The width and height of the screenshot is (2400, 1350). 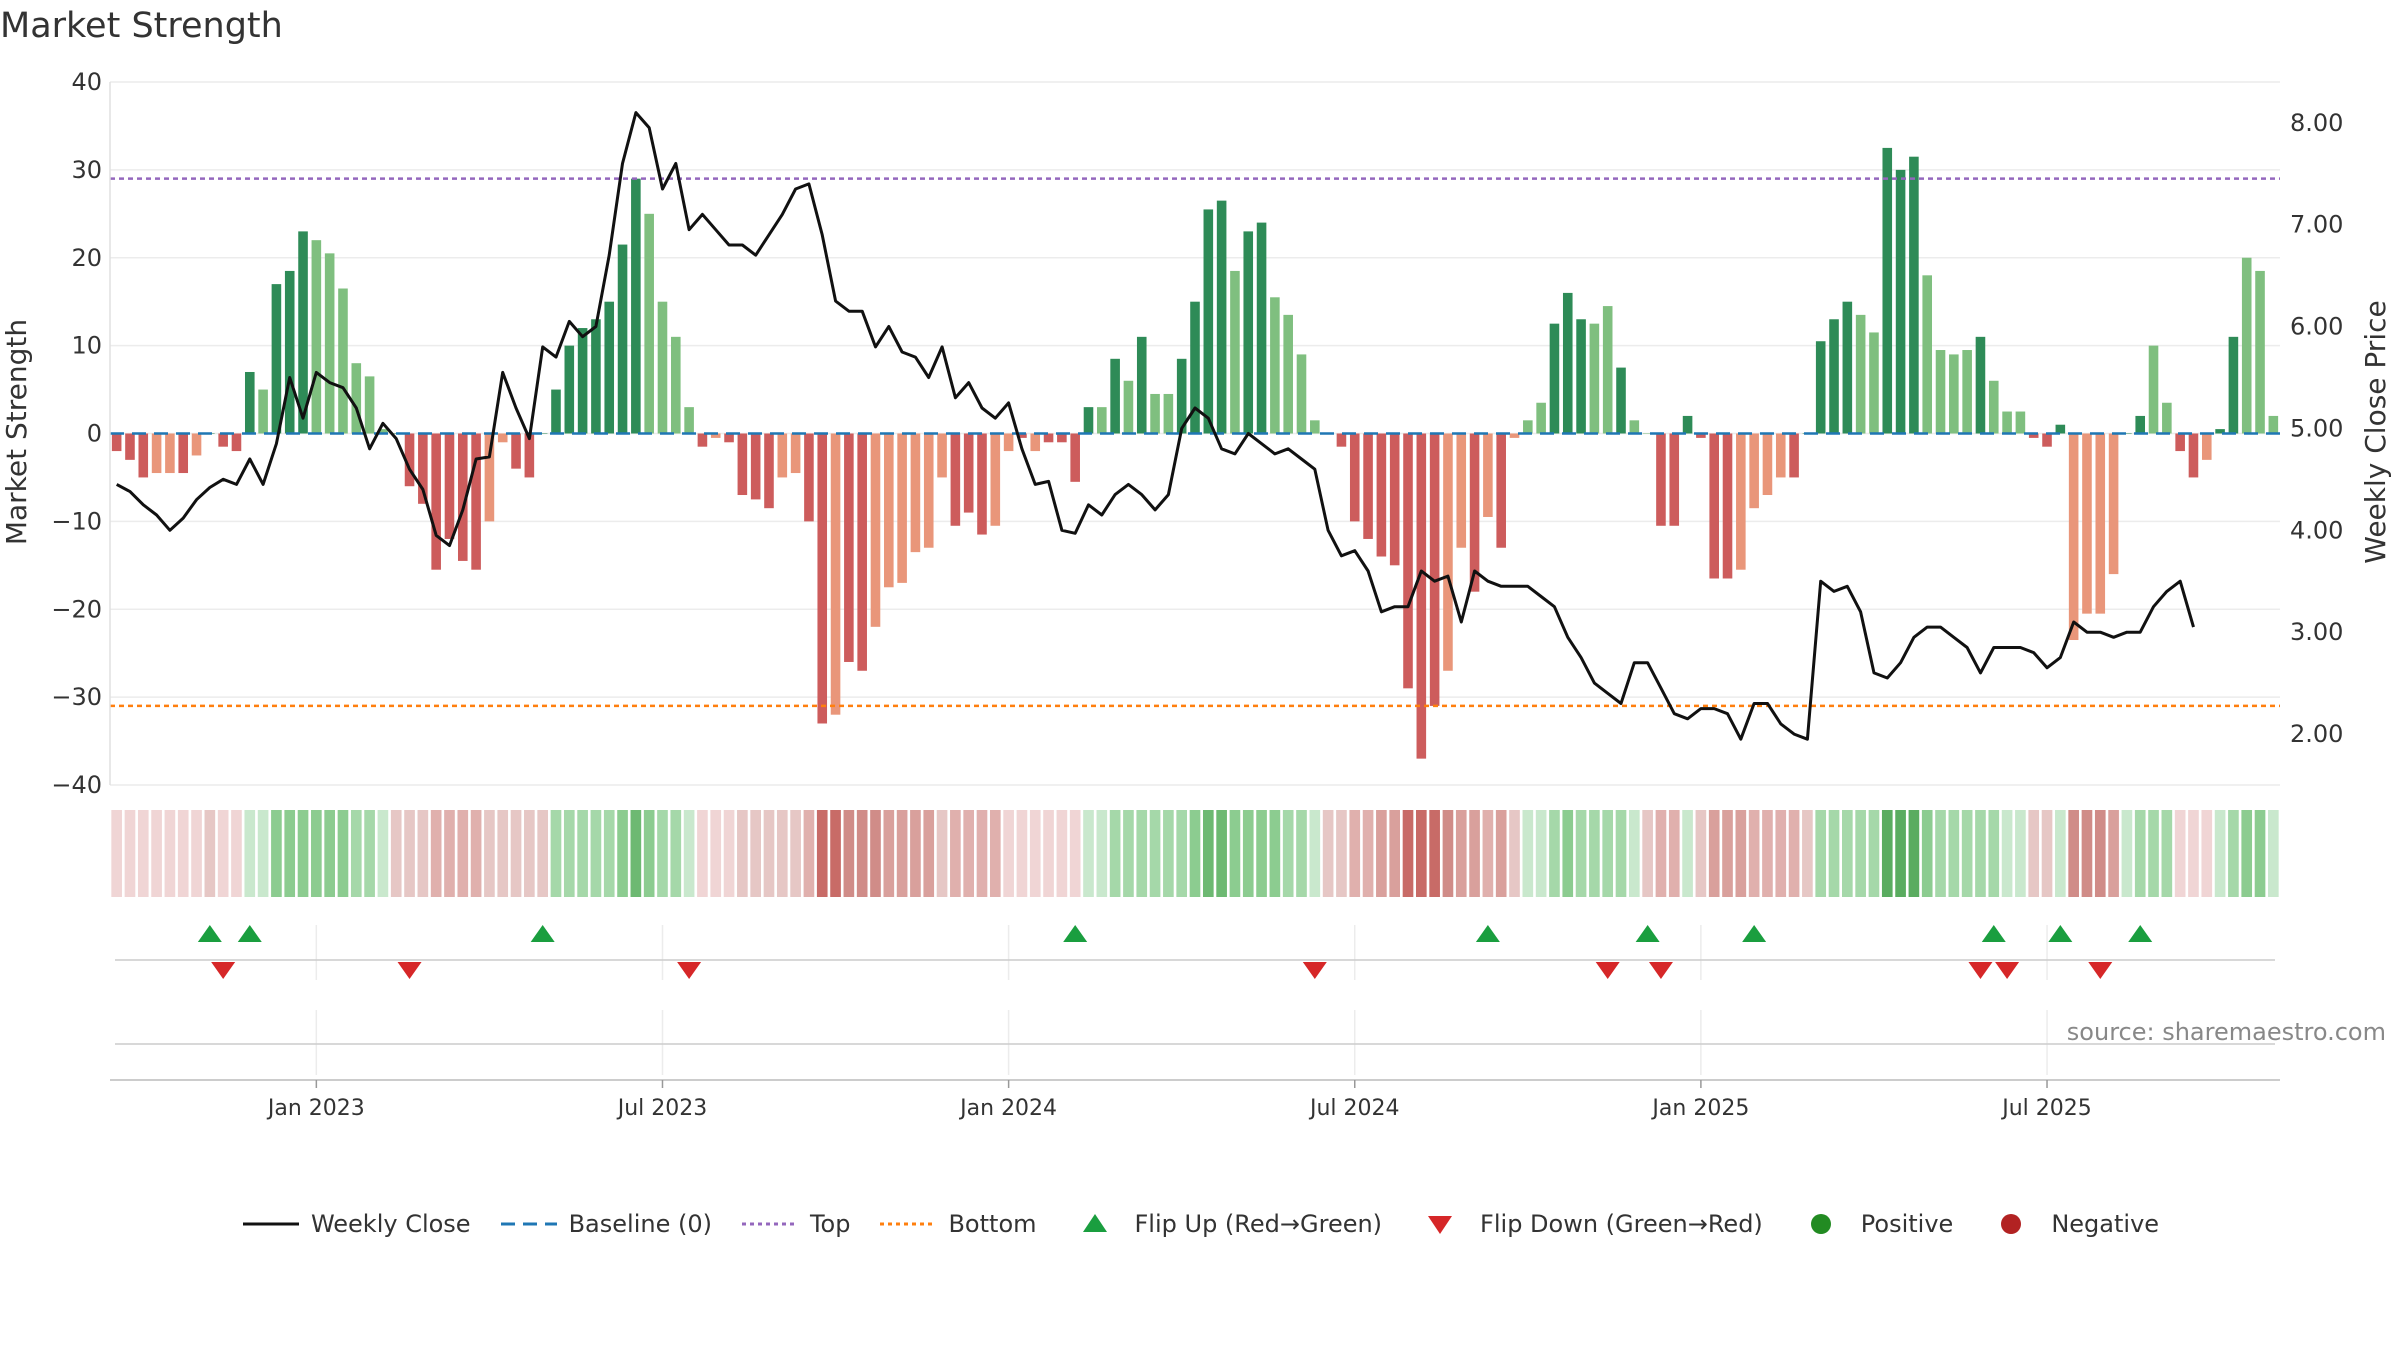 What do you see at coordinates (1872, 1224) in the screenshot?
I see `legend-item-positive: Positive` at bounding box center [1872, 1224].